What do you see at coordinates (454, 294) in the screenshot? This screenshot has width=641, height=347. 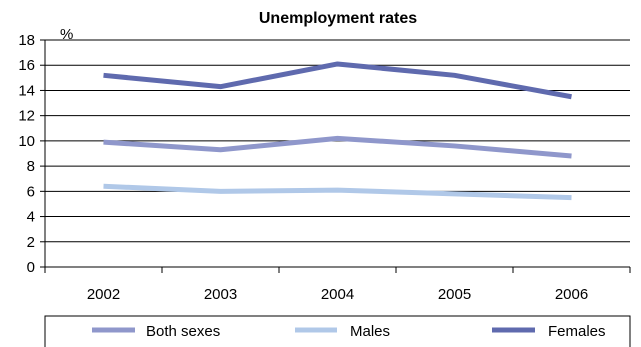 I see `x-tick-label: 2005` at bounding box center [454, 294].